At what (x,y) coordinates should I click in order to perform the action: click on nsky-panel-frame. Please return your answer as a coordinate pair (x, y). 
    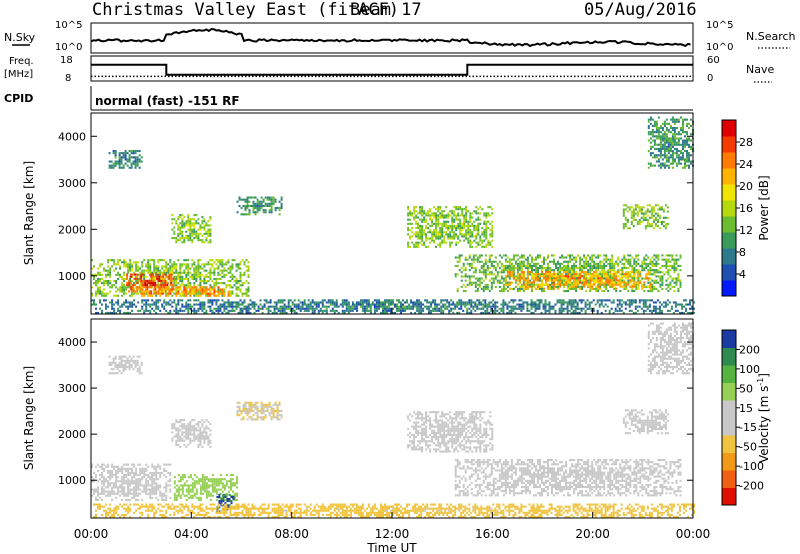
    Looking at the image, I should click on (392, 38).